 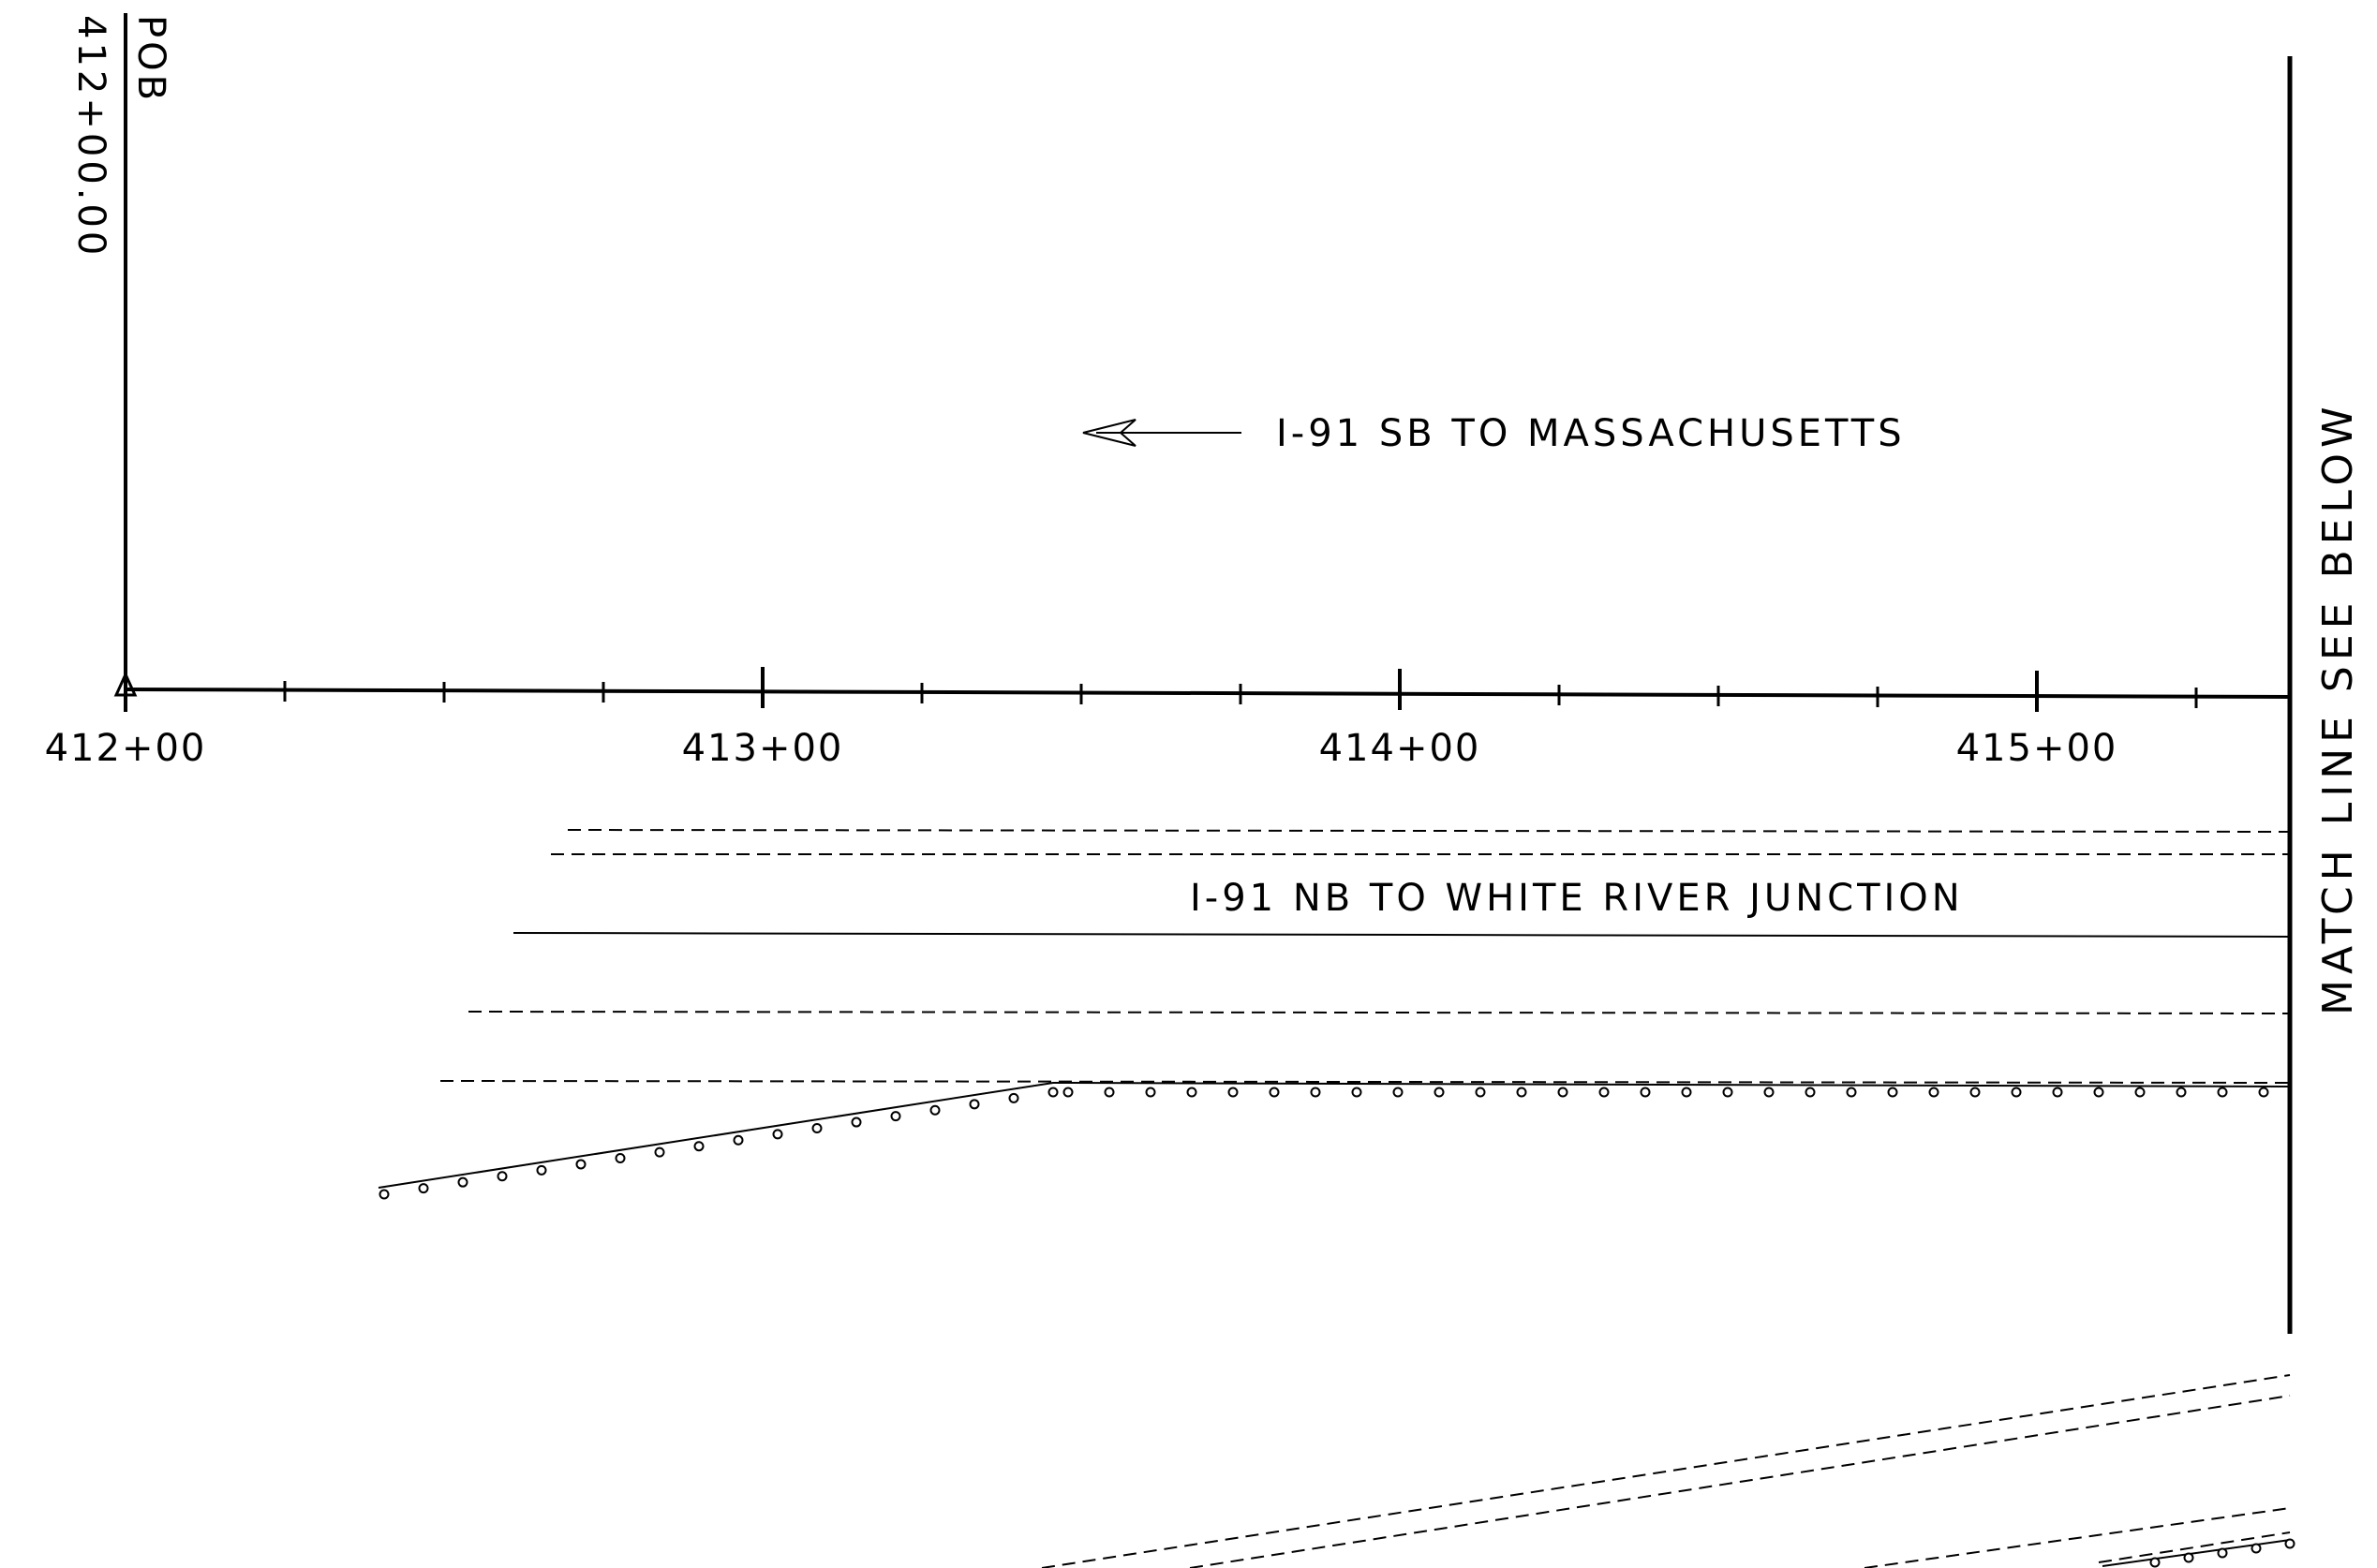 What do you see at coordinates (150, 59) in the screenshot?
I see `pob-label: POB` at bounding box center [150, 59].